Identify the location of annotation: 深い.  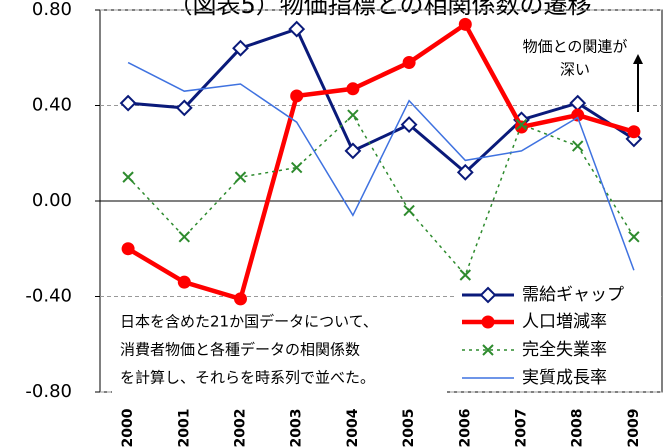
(575, 70).